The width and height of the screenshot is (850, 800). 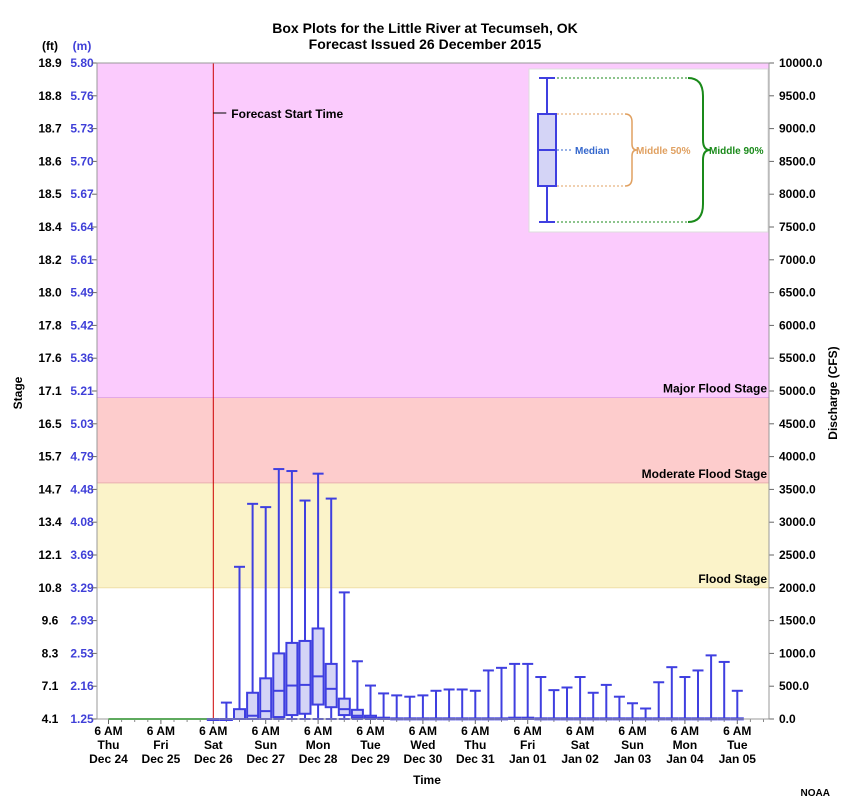 What do you see at coordinates (82, 46) in the screenshot?
I see `unit-m-label: (m)` at bounding box center [82, 46].